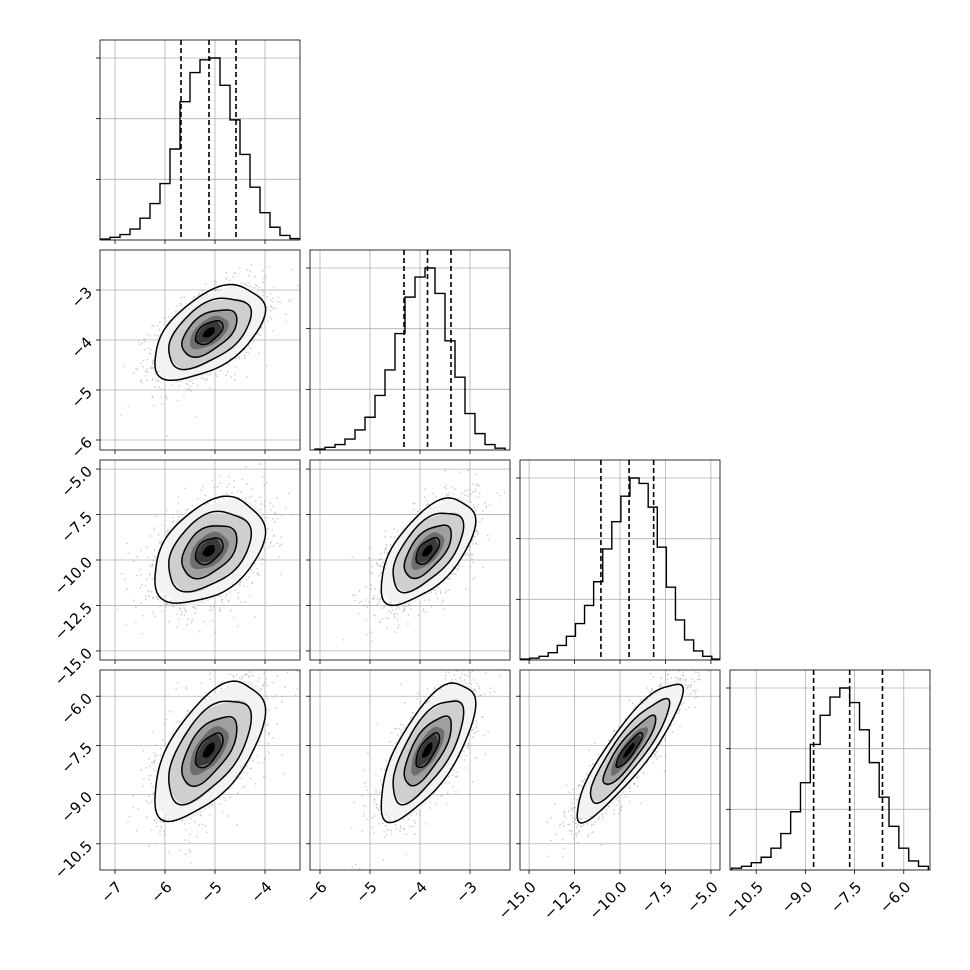 Image resolution: width=970 pixels, height=970 pixels. Describe the element at coordinates (82, 447) in the screenshot. I see `y-tick-label-1-0: −6` at that location.